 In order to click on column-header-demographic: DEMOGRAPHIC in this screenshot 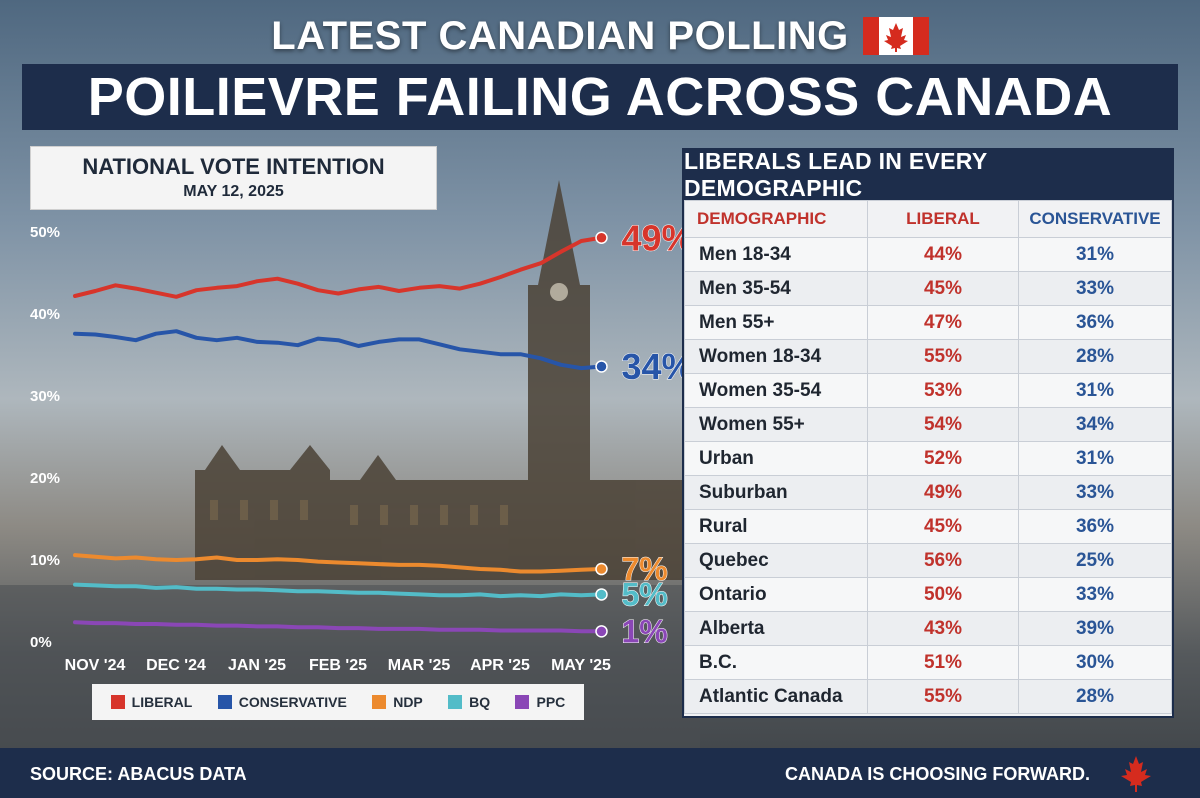, I will do `click(776, 219)`.